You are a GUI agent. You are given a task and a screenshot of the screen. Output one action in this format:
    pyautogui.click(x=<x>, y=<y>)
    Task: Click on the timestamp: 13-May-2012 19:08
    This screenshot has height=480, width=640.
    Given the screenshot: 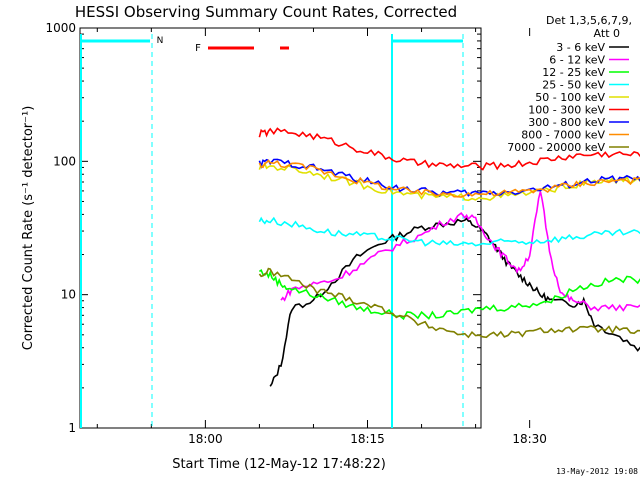 What is the action you would take?
    pyautogui.click(x=597, y=471)
    